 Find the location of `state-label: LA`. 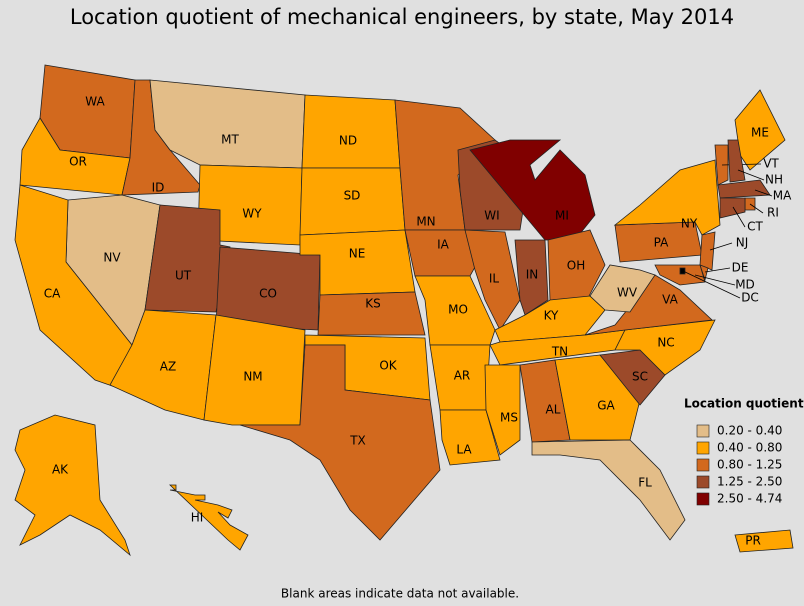

state-label: LA is located at coordinates (464, 450).